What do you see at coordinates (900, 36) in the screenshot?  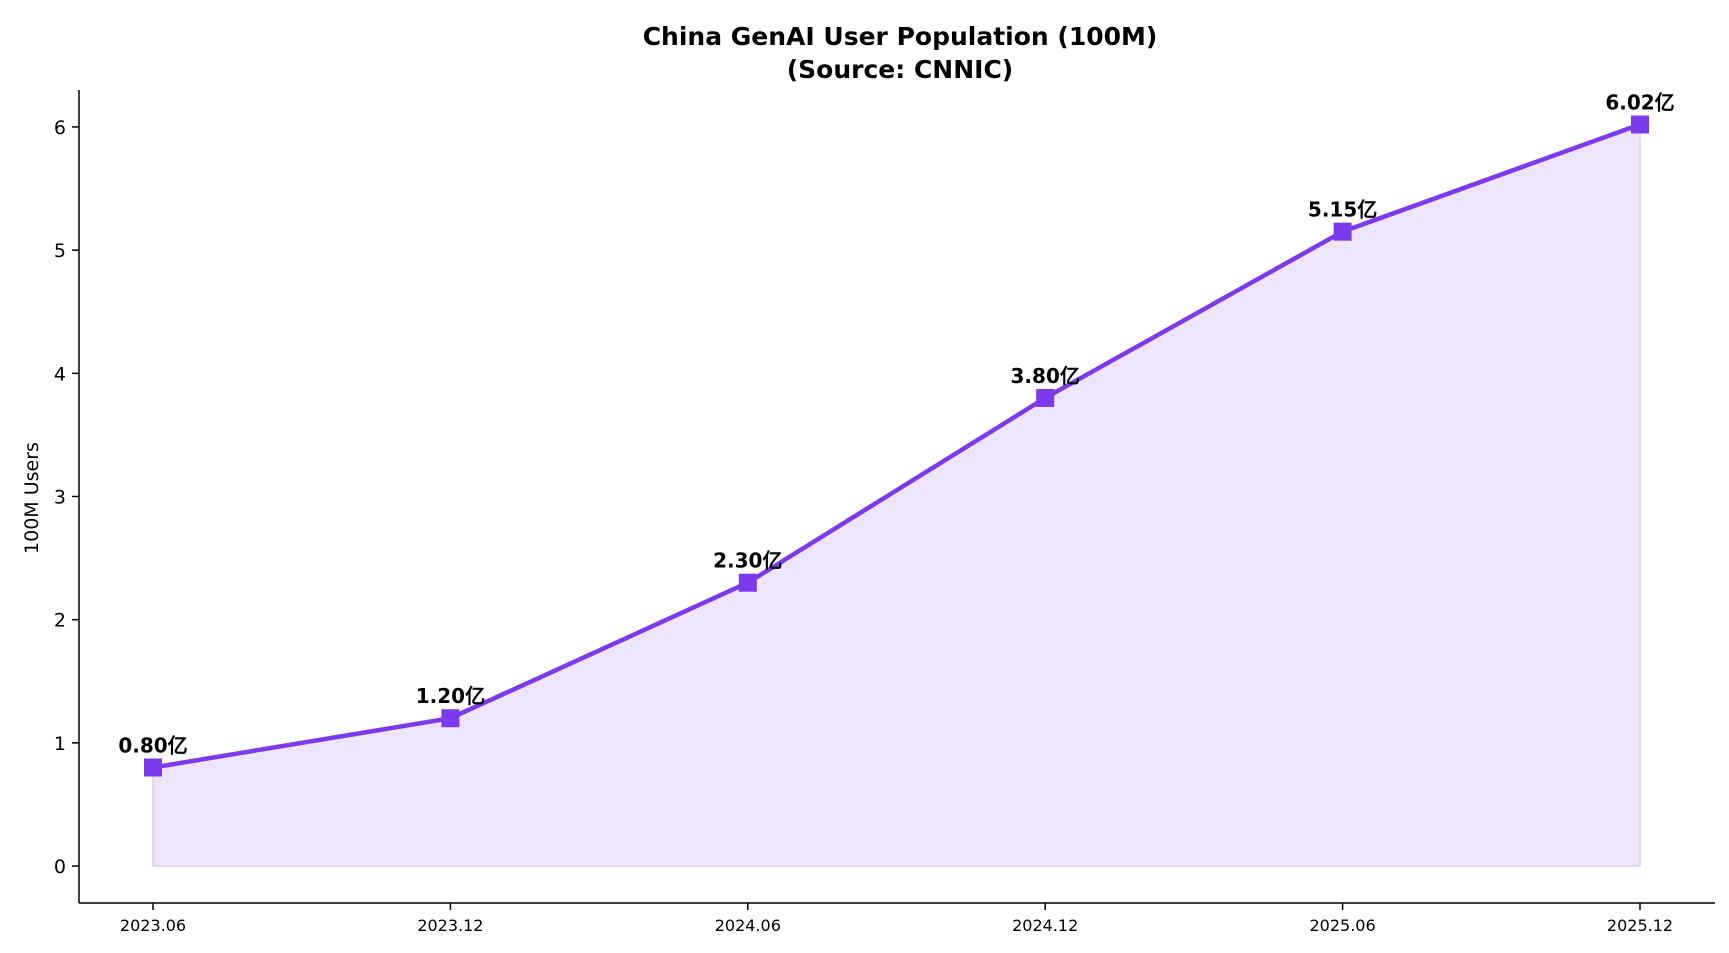 I see `chart-title: China GenAI User Population (100M)` at bounding box center [900, 36].